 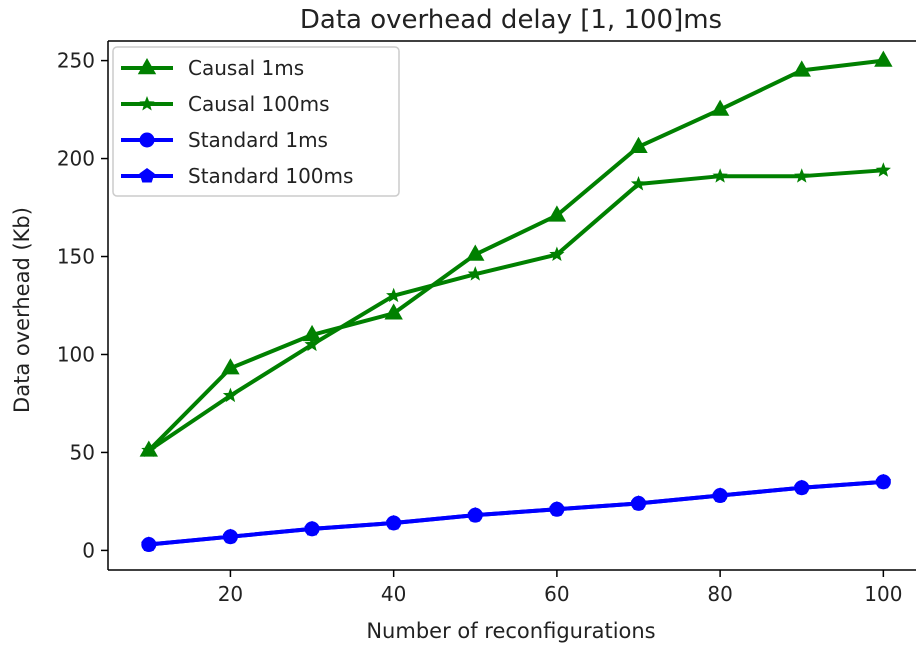 I want to click on x-axis-label: Number of reconfigurations, so click(x=510, y=631).